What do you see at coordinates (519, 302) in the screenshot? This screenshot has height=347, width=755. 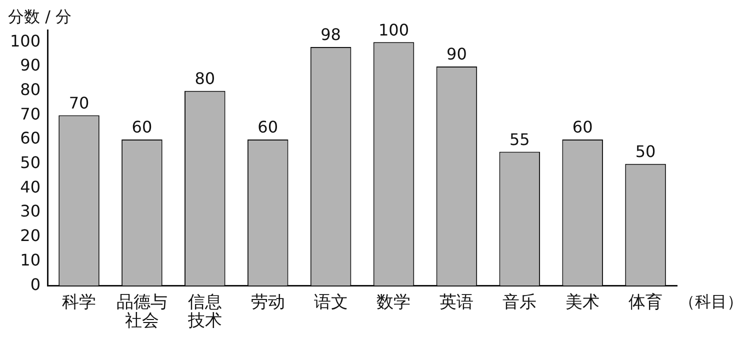 I see `x-tick-label: 音乐` at bounding box center [519, 302].